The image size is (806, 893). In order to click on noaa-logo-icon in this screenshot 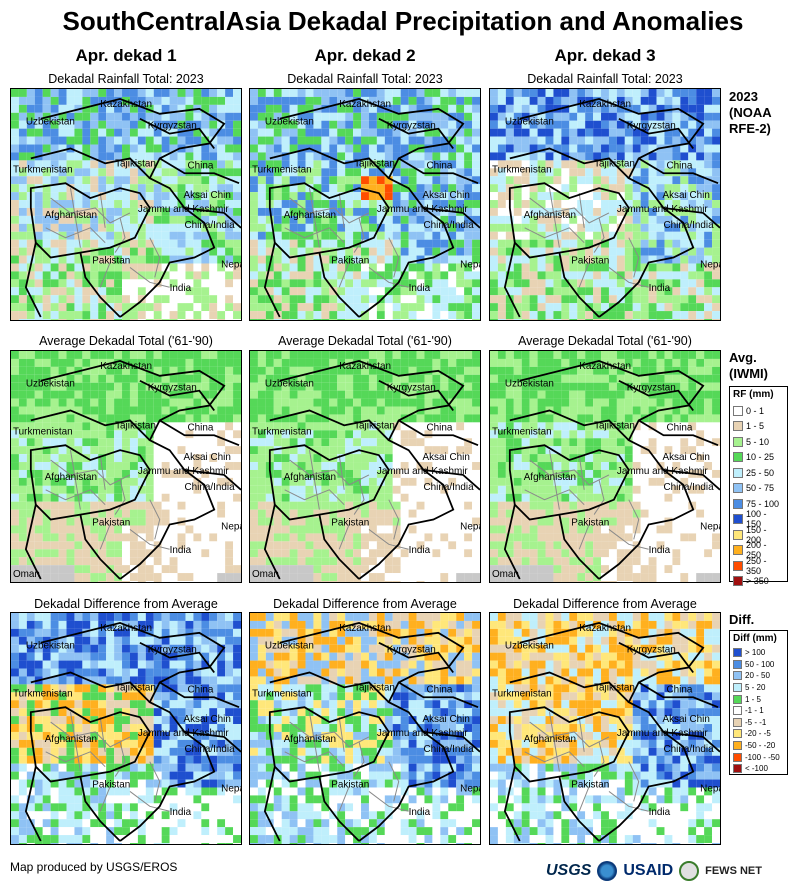, I will do `click(607, 871)`.